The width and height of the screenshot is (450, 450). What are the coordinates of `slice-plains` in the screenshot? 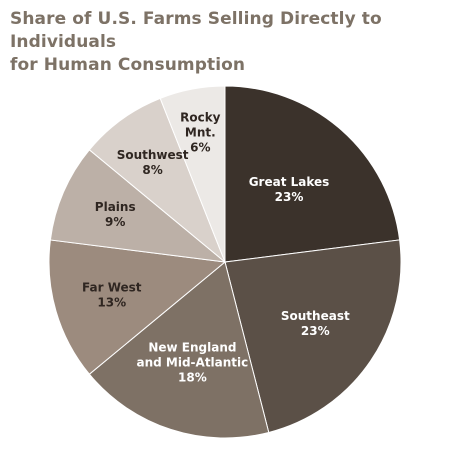 It's located at (138, 206).